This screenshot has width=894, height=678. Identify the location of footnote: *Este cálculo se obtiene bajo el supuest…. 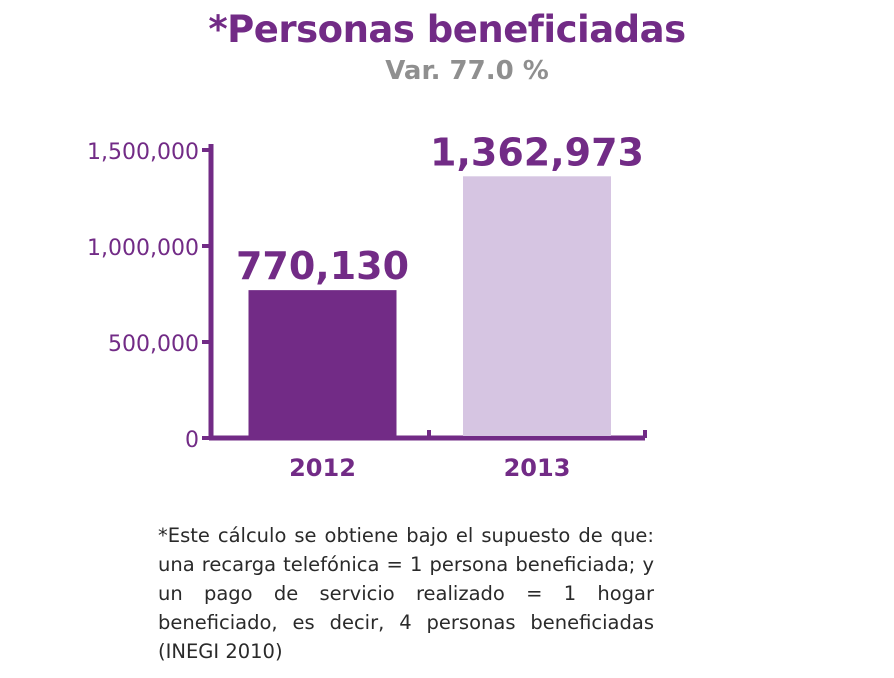
(406, 593).